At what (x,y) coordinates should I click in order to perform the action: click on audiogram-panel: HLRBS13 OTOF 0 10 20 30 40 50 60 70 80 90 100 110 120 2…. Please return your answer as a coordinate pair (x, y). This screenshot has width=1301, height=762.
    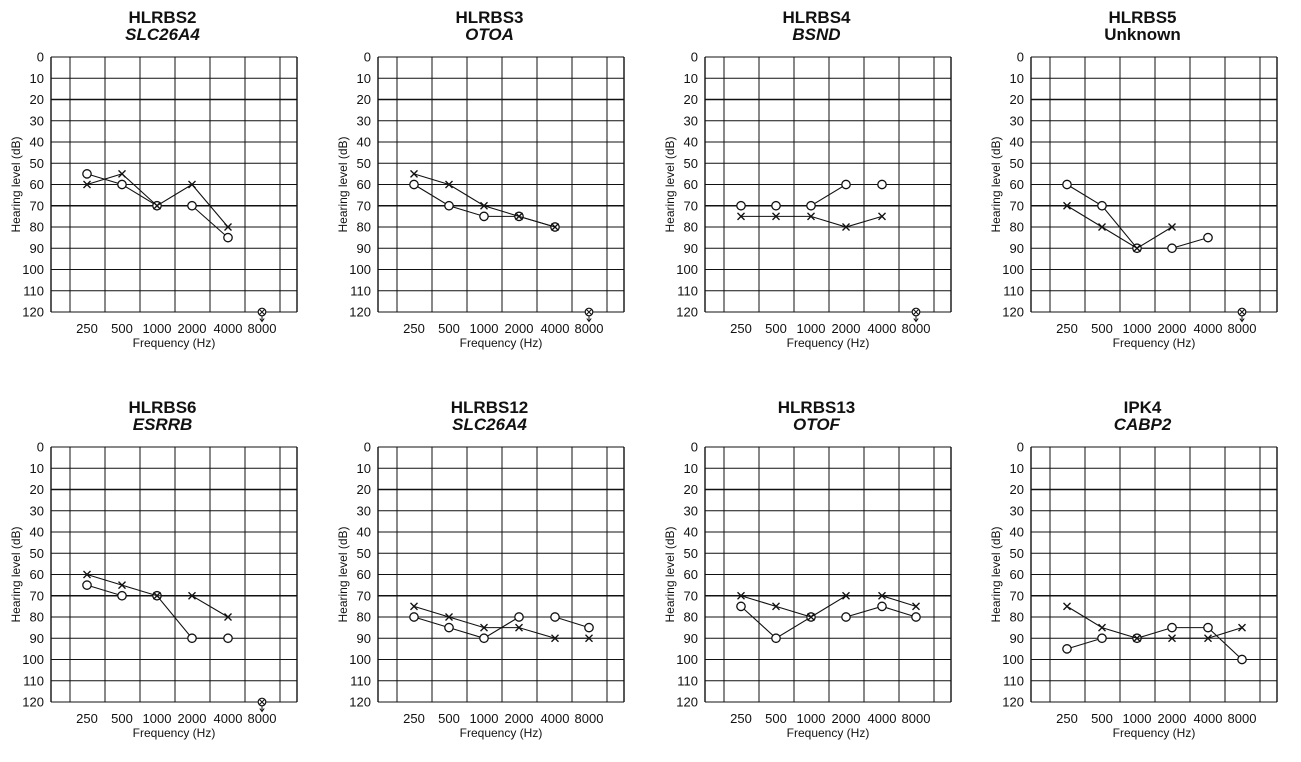
    Looking at the image, I should click on (816, 576).